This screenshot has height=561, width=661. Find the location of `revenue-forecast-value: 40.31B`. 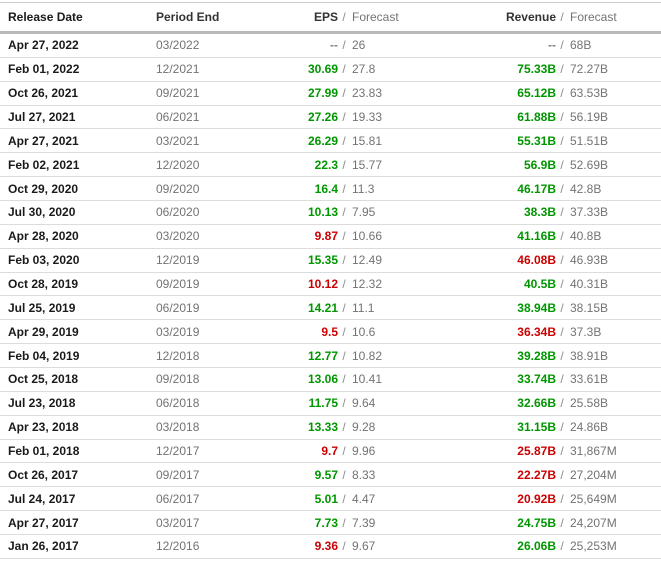

revenue-forecast-value: 40.31B is located at coordinates (589, 284).